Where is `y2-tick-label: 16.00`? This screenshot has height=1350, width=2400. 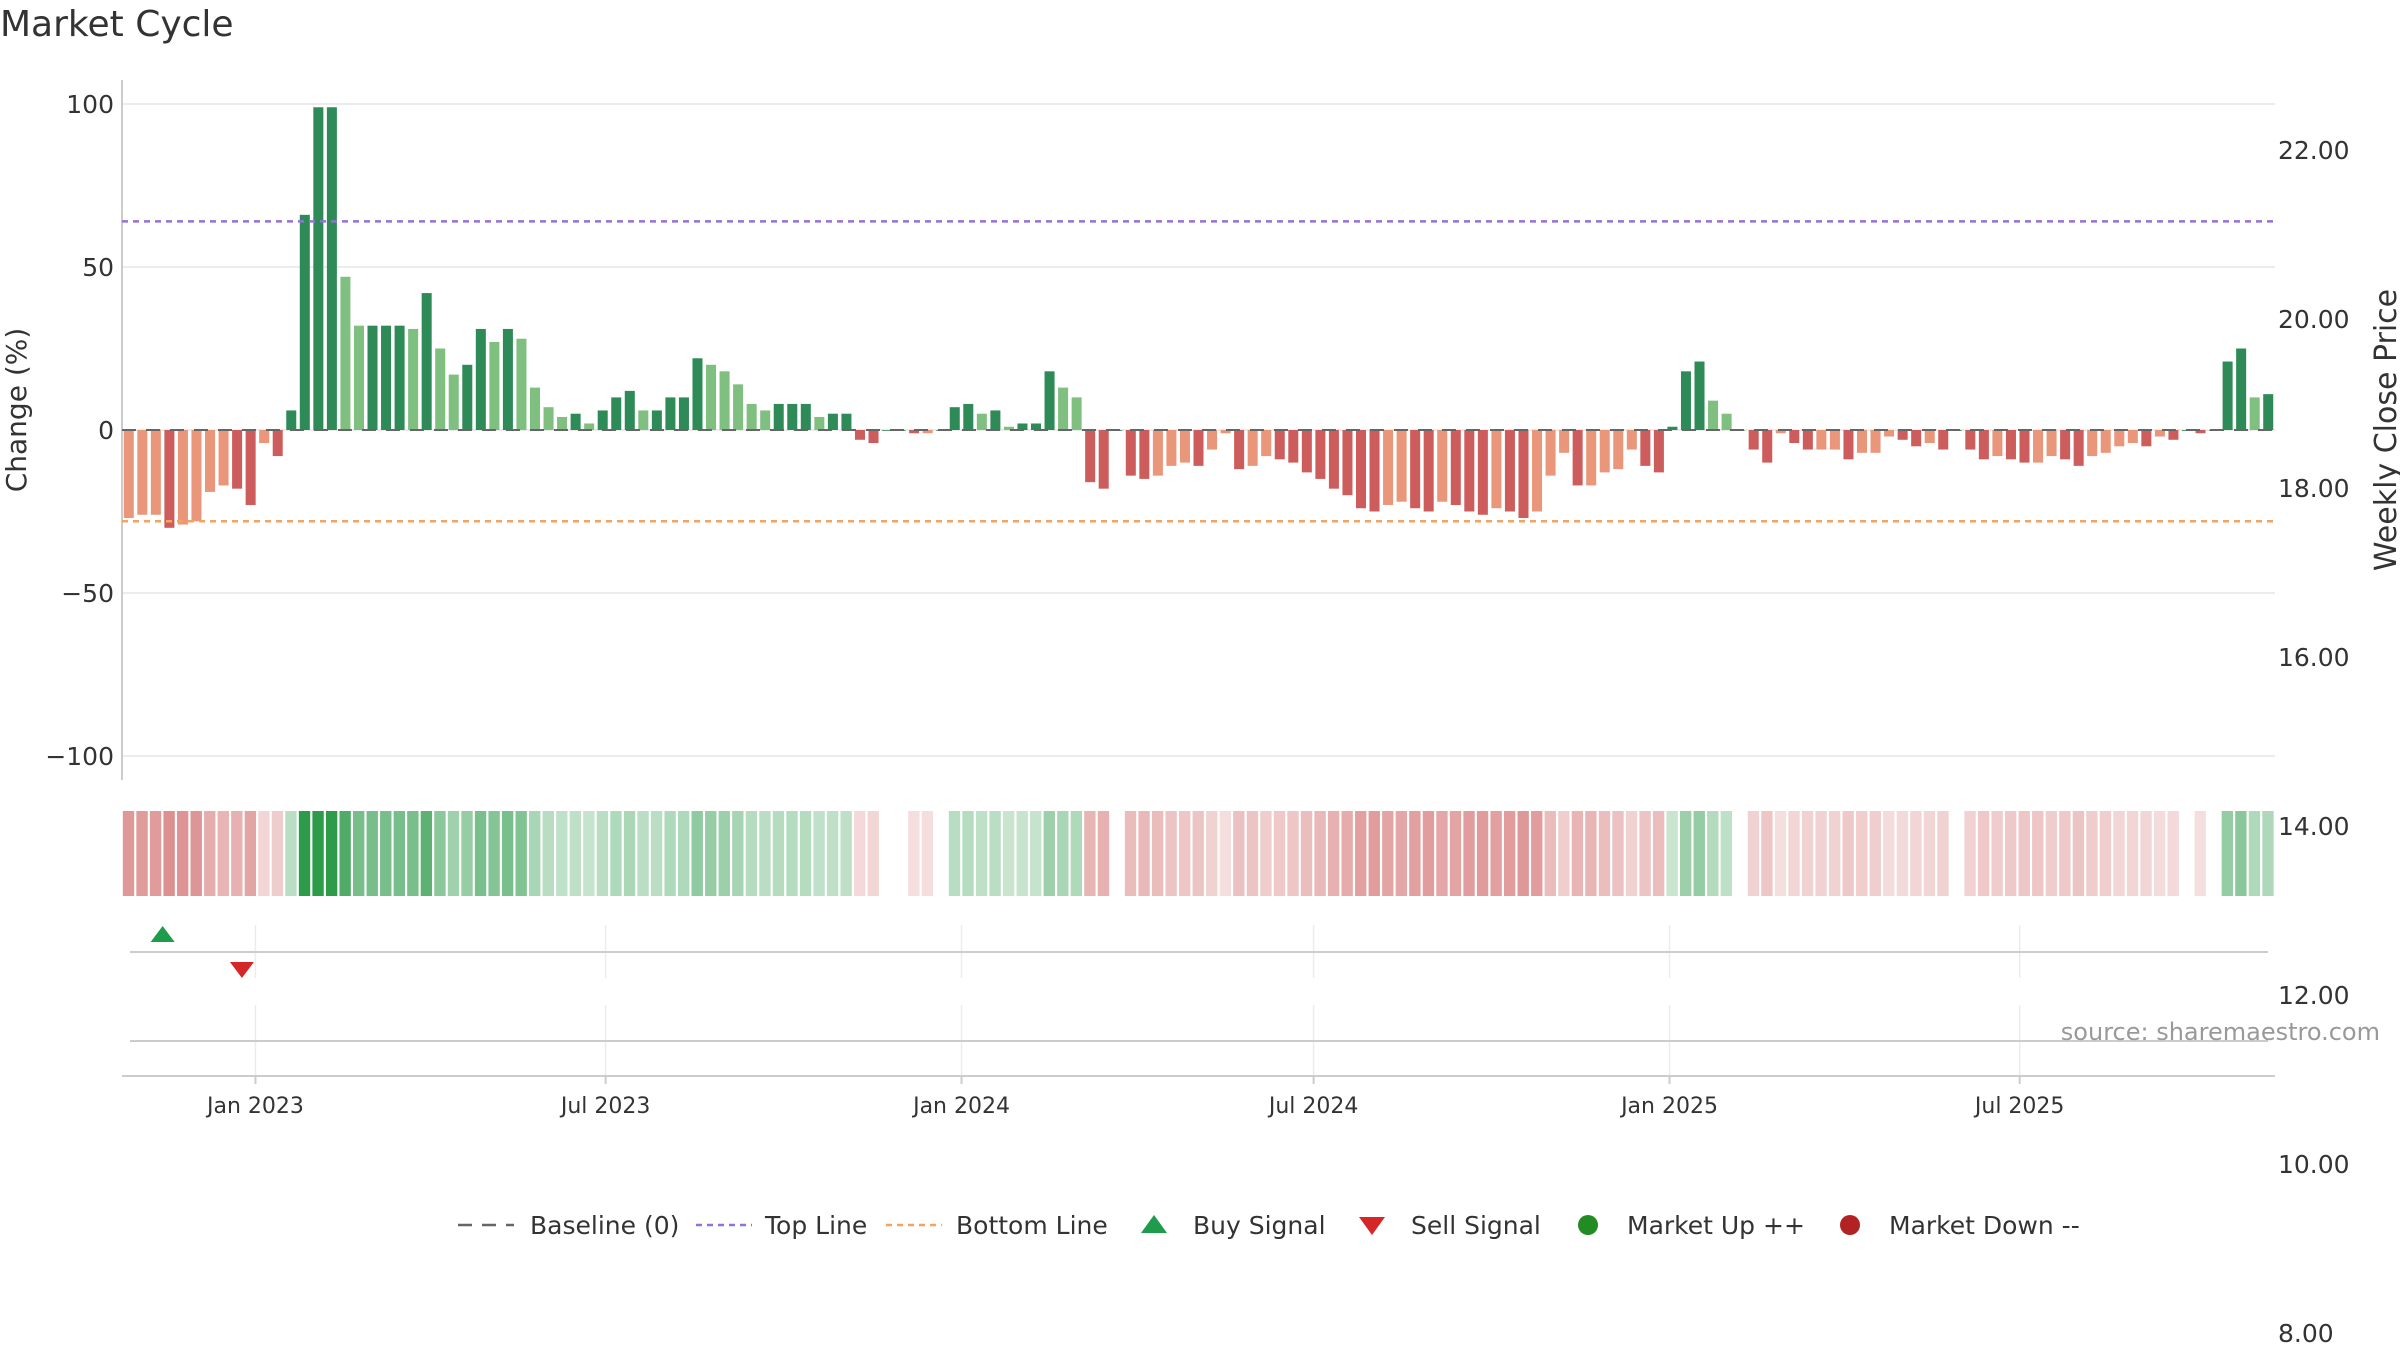 y2-tick-label: 16.00 is located at coordinates (2314, 657).